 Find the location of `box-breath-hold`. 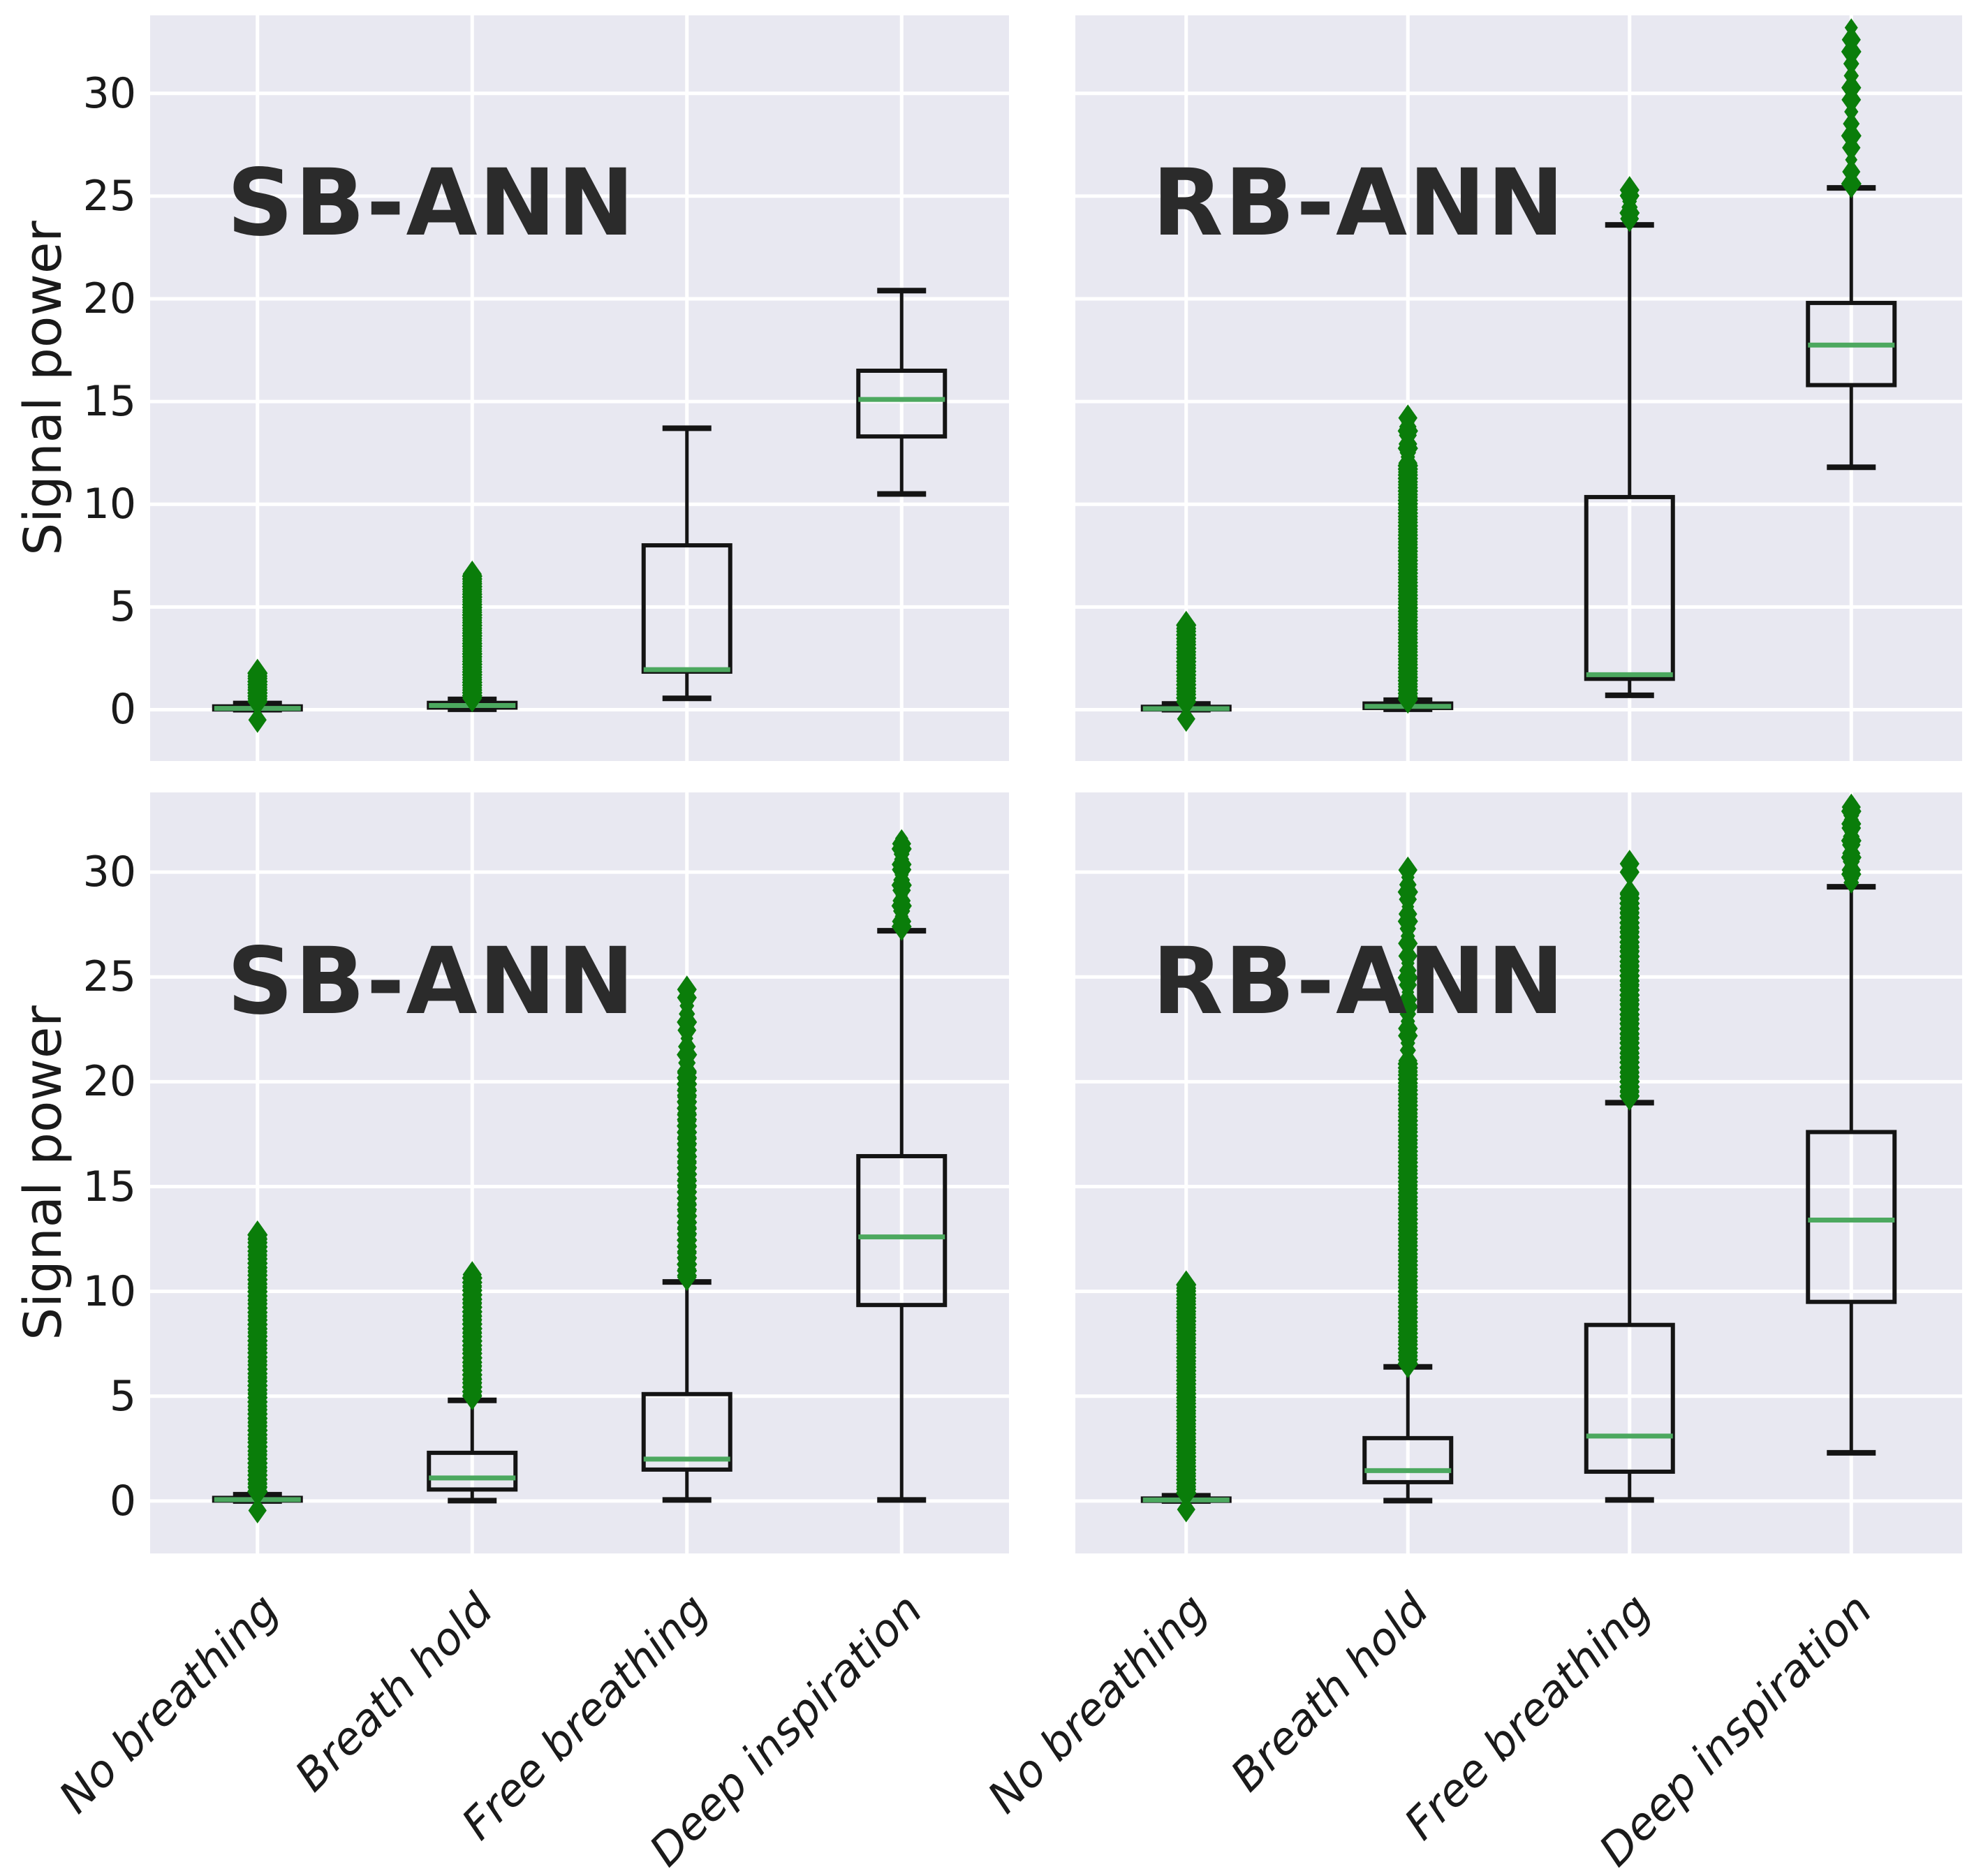

box-breath-hold is located at coordinates (1408, 1434).